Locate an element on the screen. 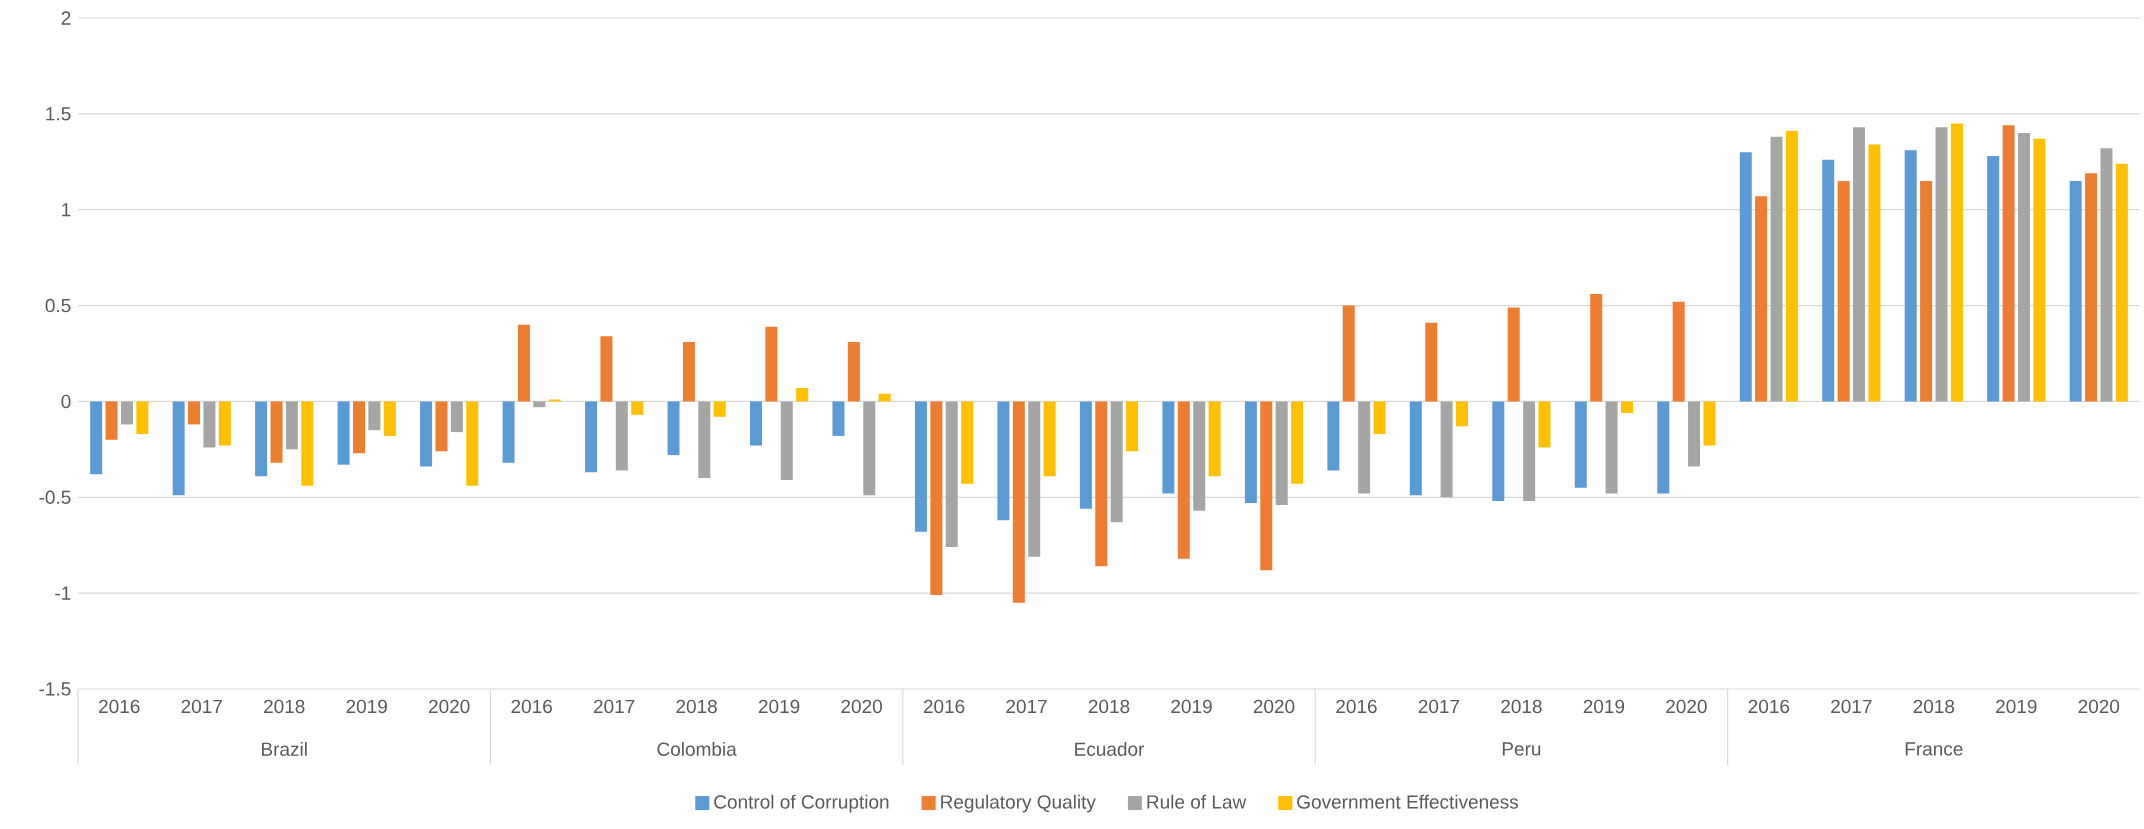  y-tick-label: 0.5 is located at coordinates (58, 305).